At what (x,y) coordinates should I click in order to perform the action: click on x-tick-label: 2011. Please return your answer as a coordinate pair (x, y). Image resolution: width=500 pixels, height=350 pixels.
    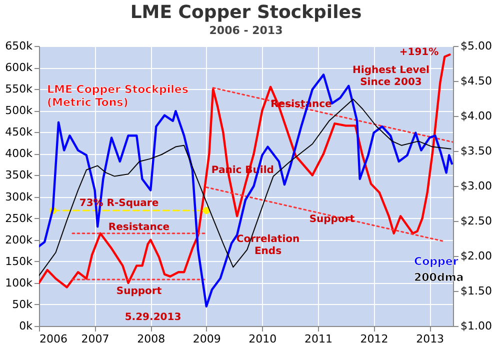
    Looking at the image, I should click on (318, 339).